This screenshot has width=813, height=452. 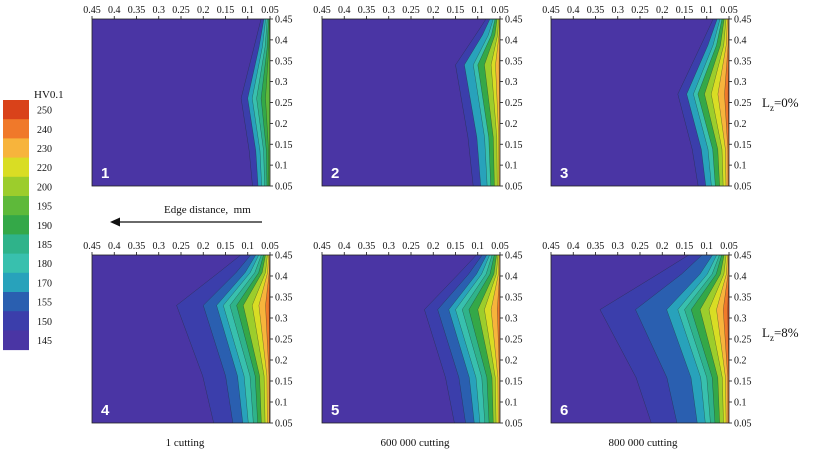 What do you see at coordinates (367, 10) in the screenshot?
I see `panel-2-x-tick-label-2: 0.35` at bounding box center [367, 10].